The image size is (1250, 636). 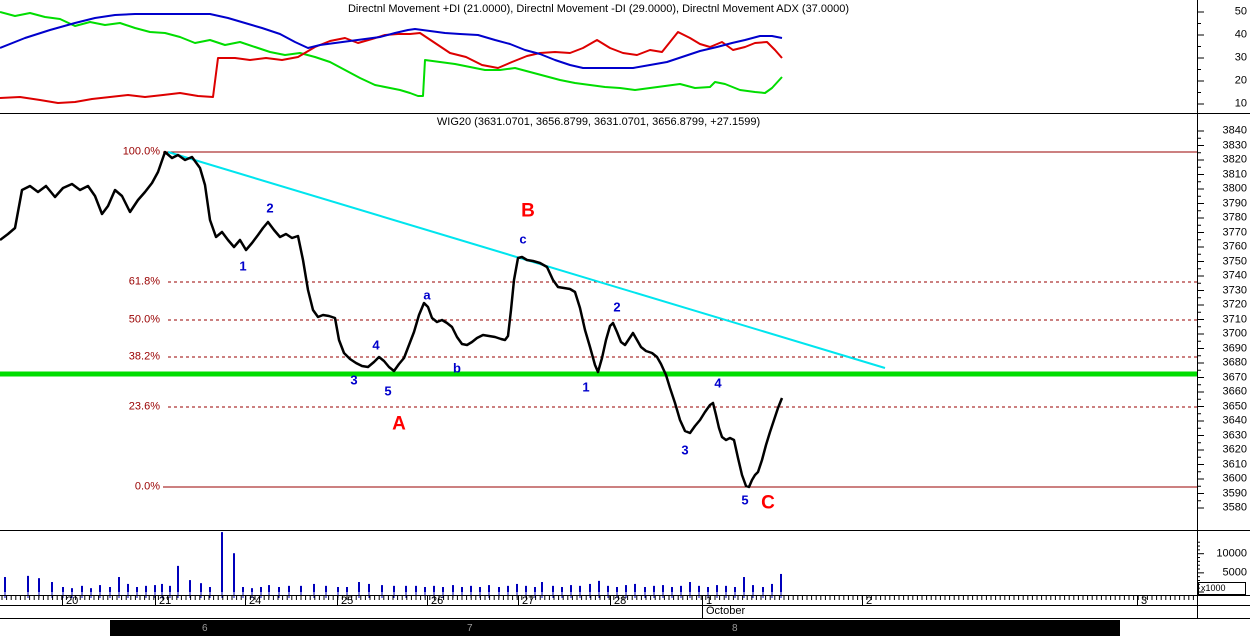 I want to click on fib-label: 50.0%, so click(x=144, y=319).